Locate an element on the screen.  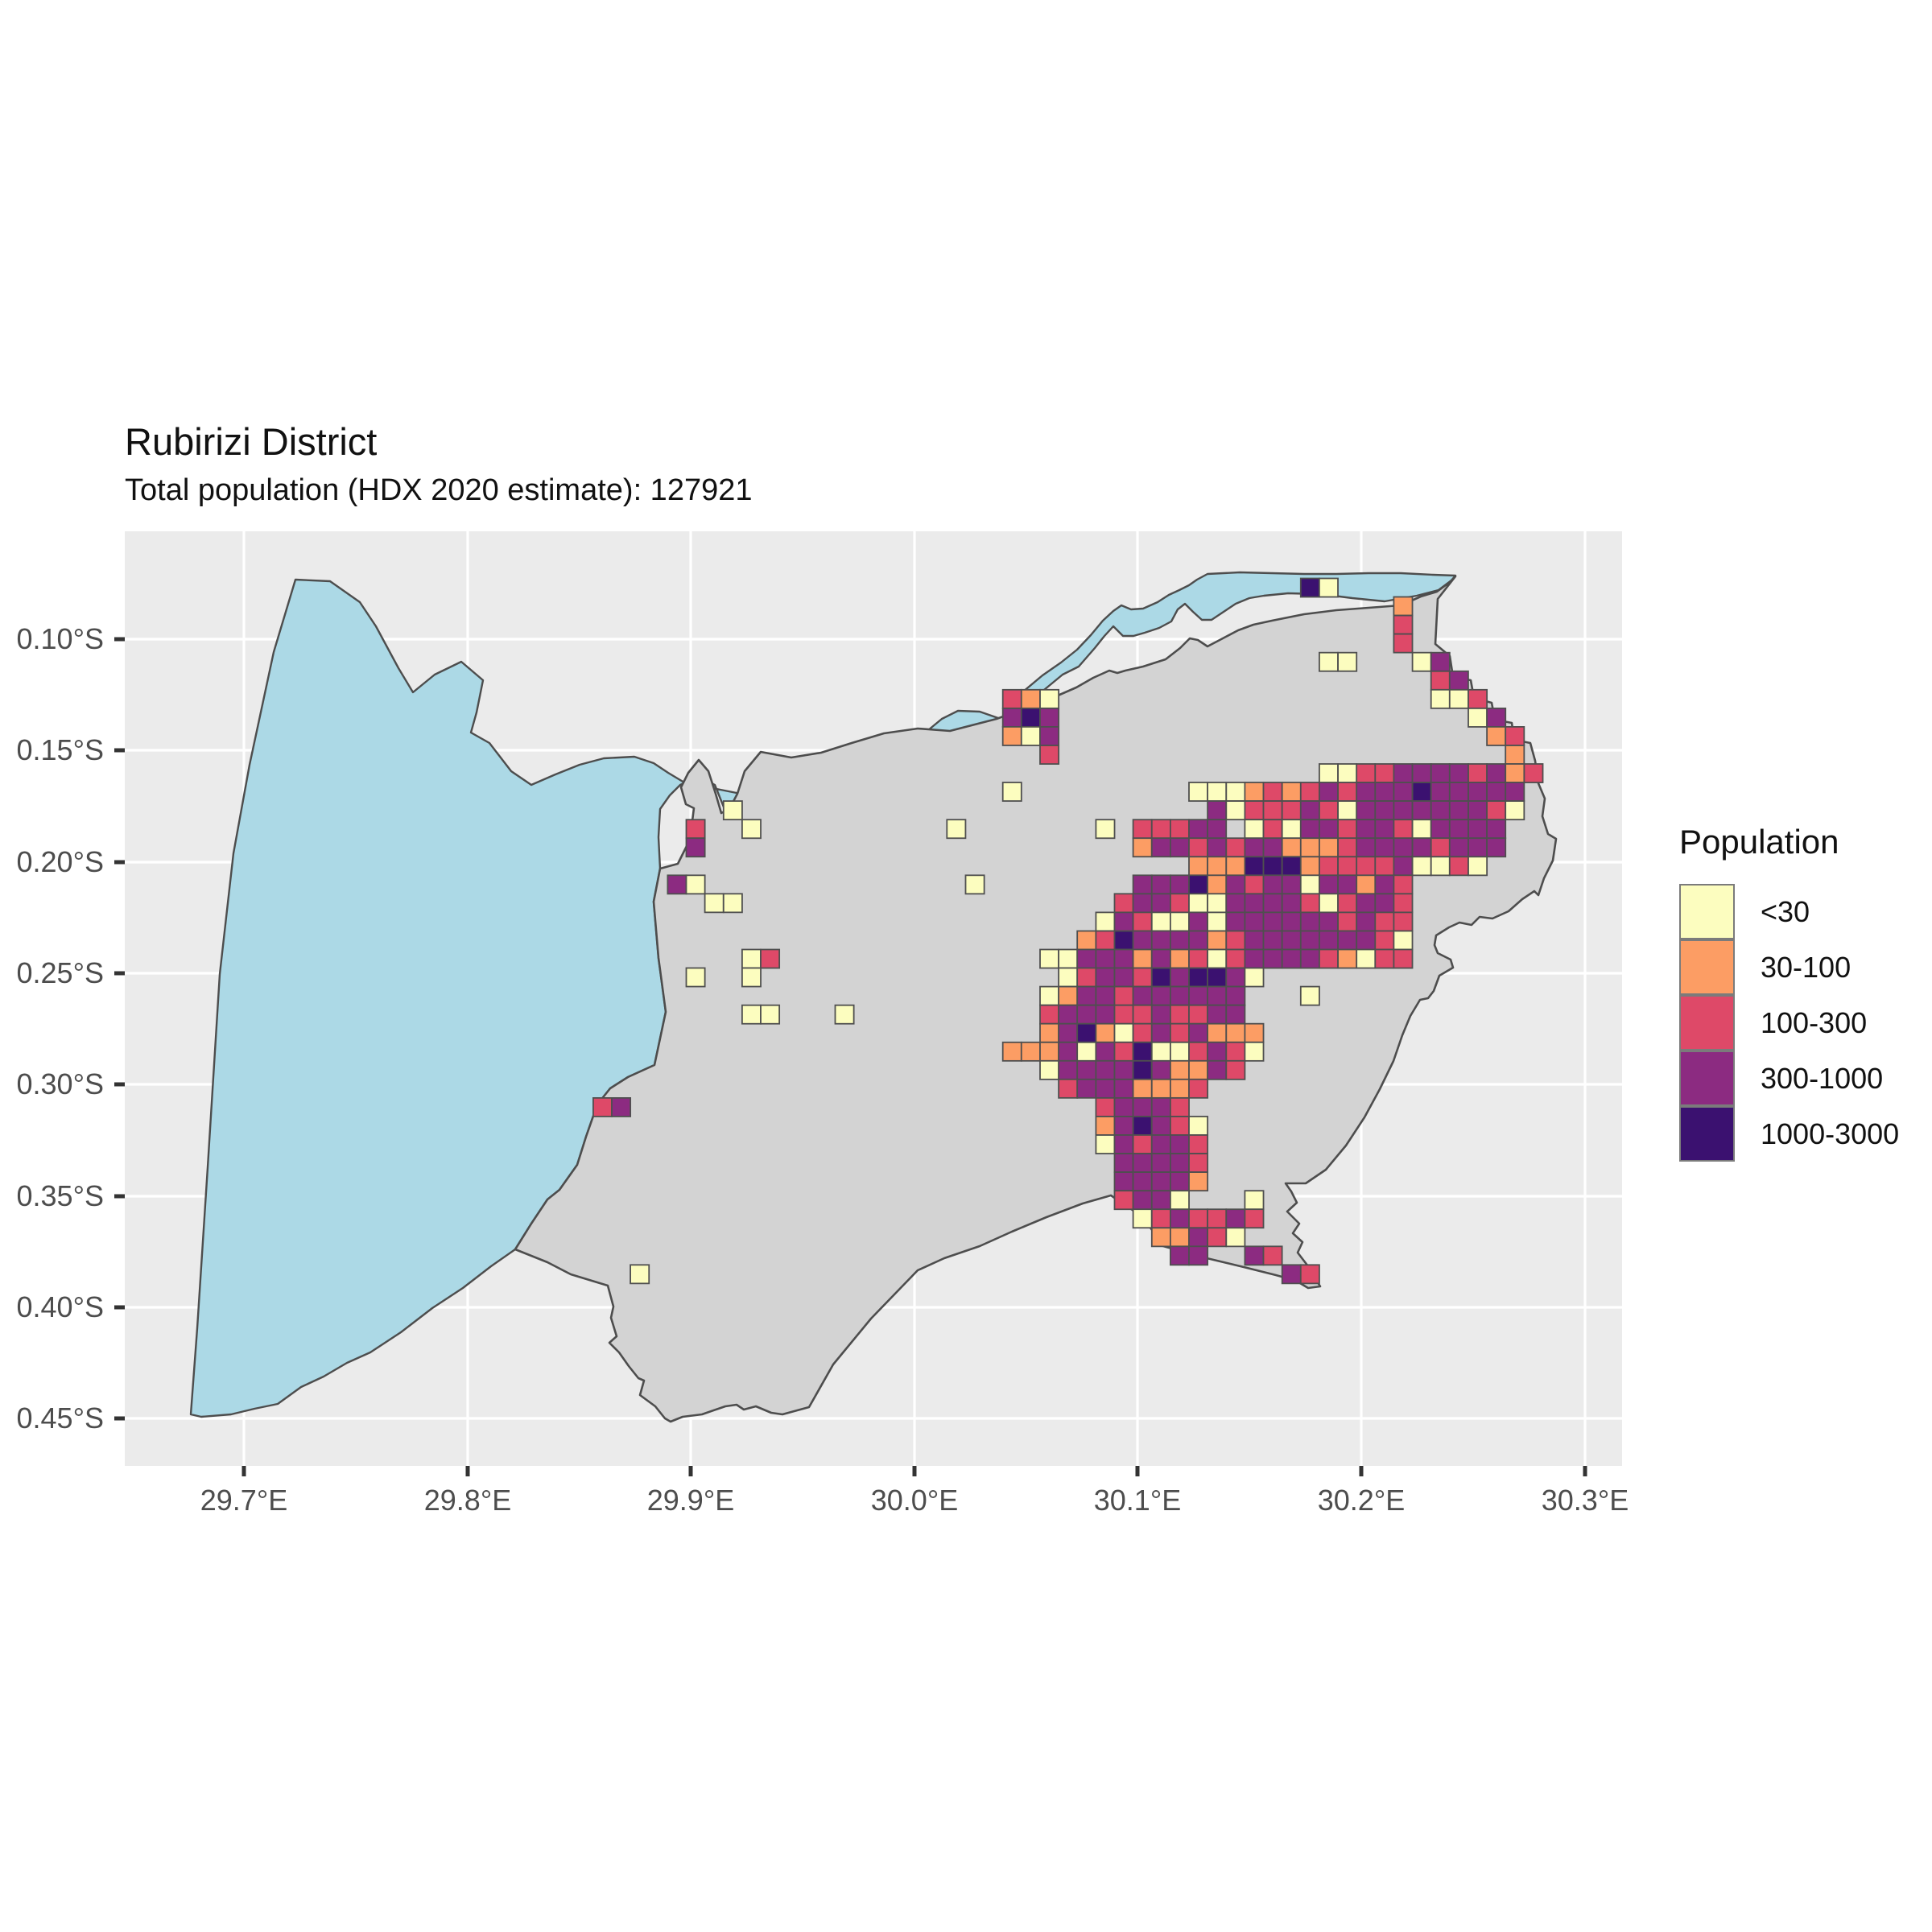
y-tick-label: 0.10°S is located at coordinates (60, 638).